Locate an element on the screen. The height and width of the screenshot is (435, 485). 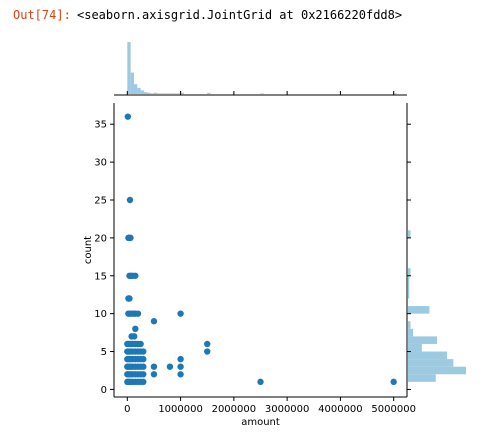
x-tick-label: 5000000 is located at coordinates (393, 409).